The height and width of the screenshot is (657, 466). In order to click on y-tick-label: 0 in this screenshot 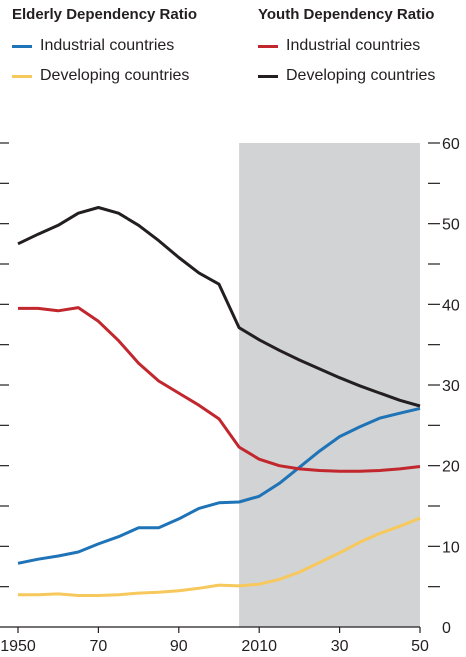, I will do `click(446, 628)`.